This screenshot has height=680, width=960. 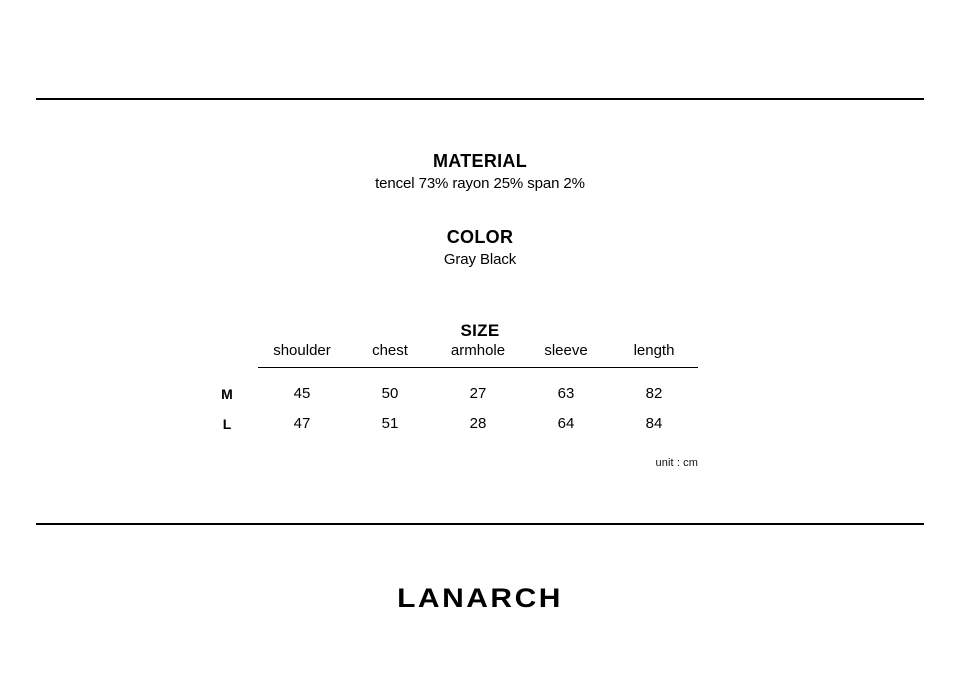 I want to click on row-label-l: L, so click(x=227, y=424).